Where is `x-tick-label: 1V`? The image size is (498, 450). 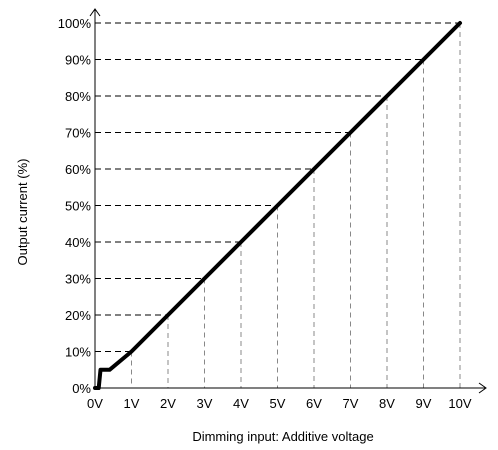 x-tick-label: 1V is located at coordinates (132, 403).